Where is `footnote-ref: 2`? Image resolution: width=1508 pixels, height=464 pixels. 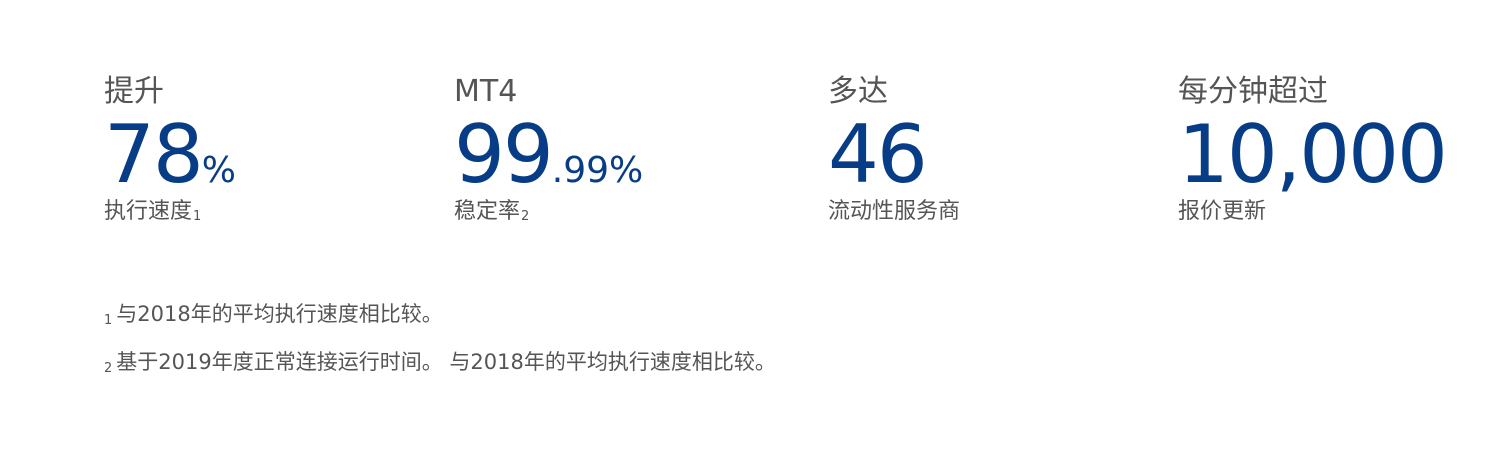 footnote-ref: 2 is located at coordinates (525, 216).